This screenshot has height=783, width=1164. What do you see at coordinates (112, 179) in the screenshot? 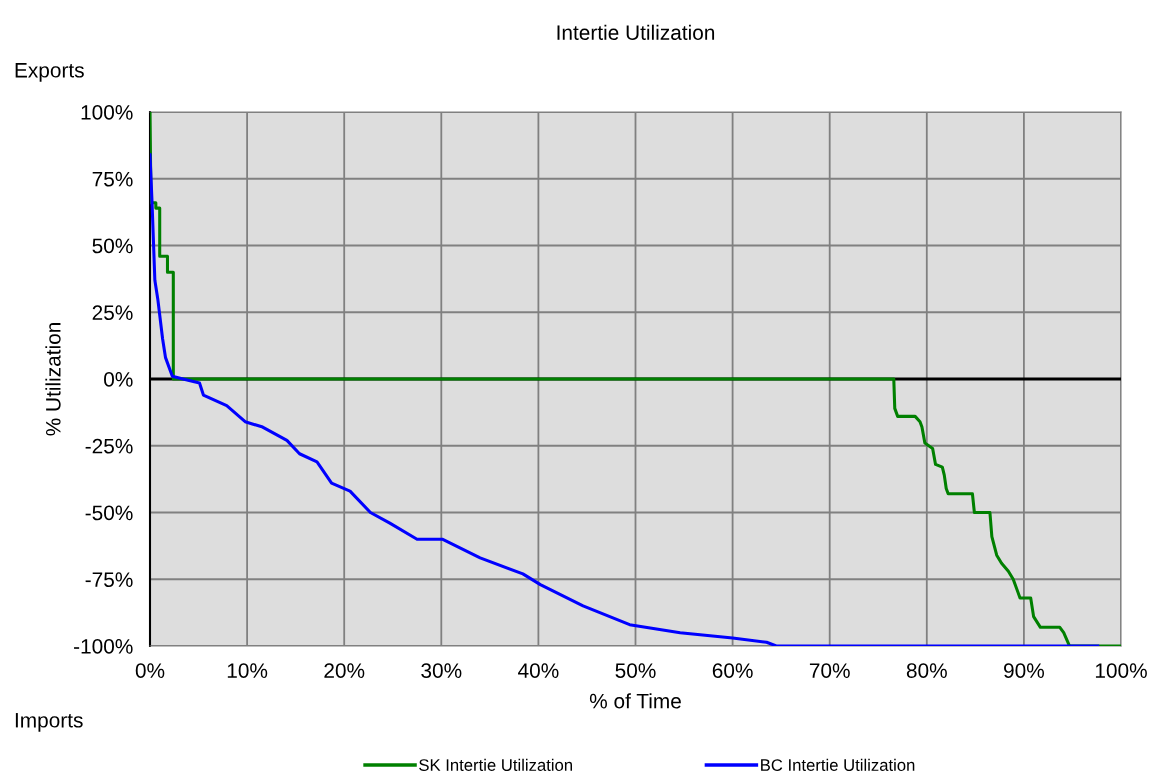
I see `y-tick-label: 75%` at bounding box center [112, 179].